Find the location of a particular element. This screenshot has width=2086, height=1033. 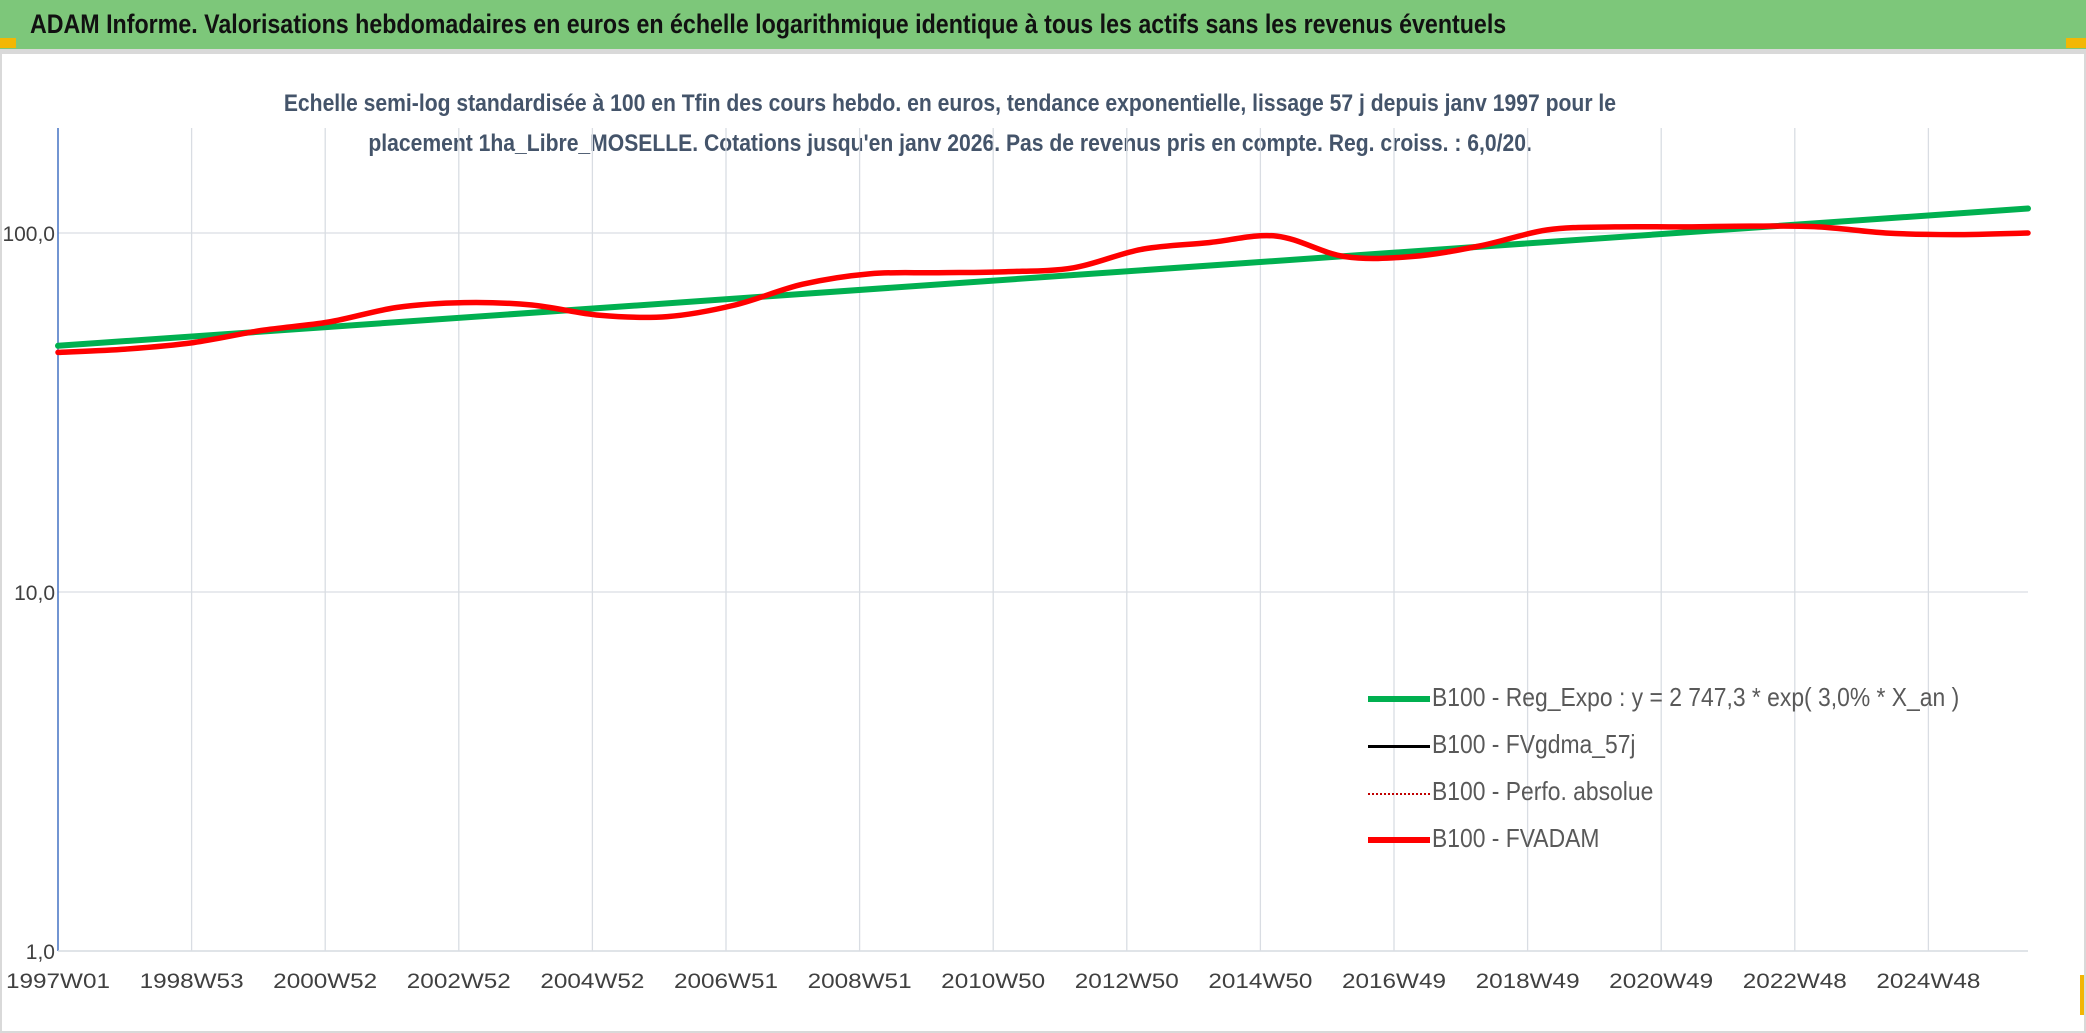

x-tick-label: 2018W49 is located at coordinates (1528, 981).